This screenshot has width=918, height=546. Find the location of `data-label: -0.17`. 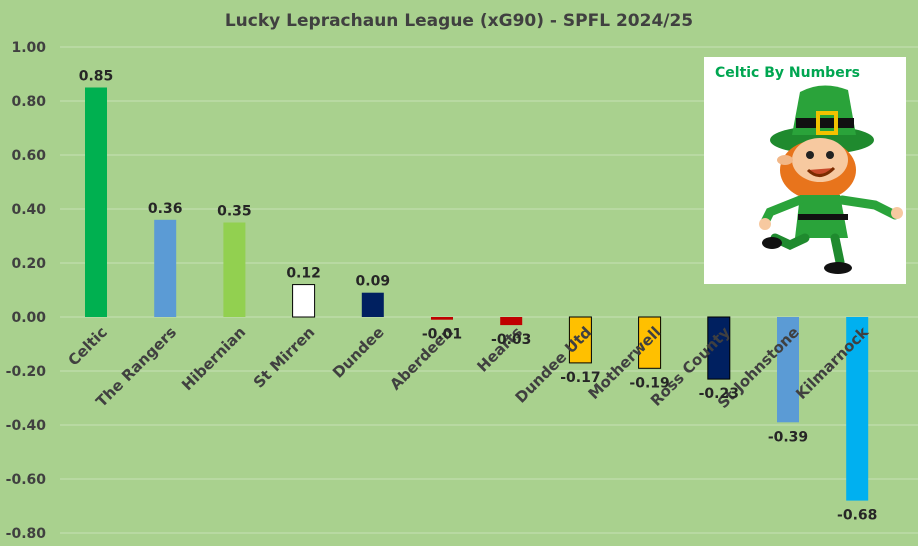

data-label: -0.17 is located at coordinates (580, 378).